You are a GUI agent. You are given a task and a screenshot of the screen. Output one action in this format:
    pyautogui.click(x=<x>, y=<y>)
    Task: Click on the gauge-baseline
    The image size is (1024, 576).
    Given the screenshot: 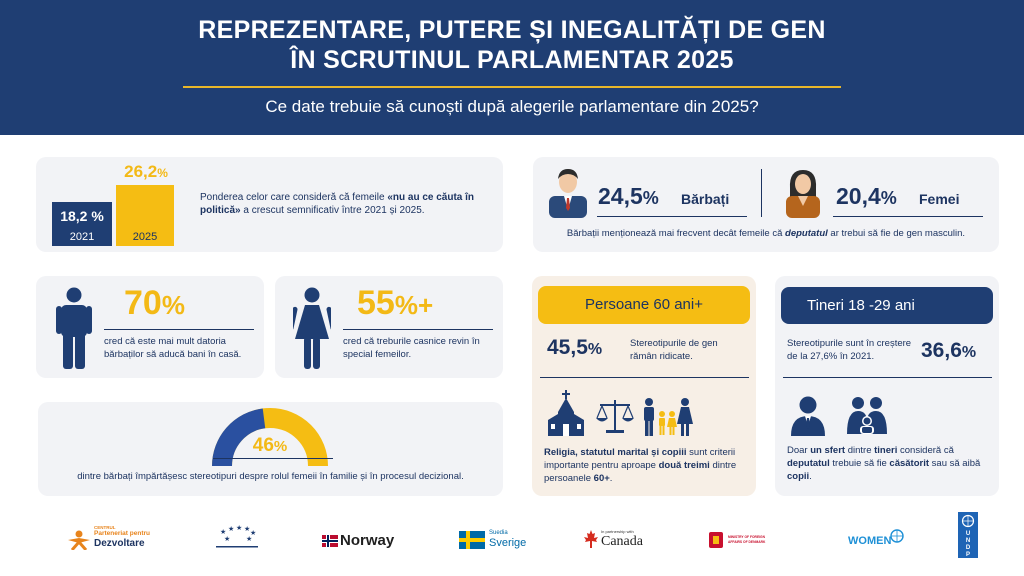 What is the action you would take?
    pyautogui.click(x=273, y=458)
    